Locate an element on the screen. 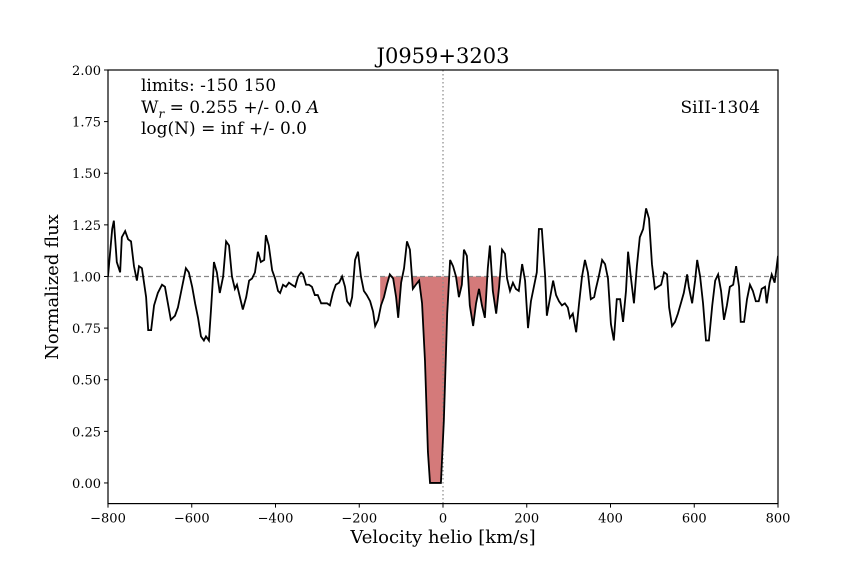 This screenshot has width=864, height=576. width-unit: A is located at coordinates (312, 108).